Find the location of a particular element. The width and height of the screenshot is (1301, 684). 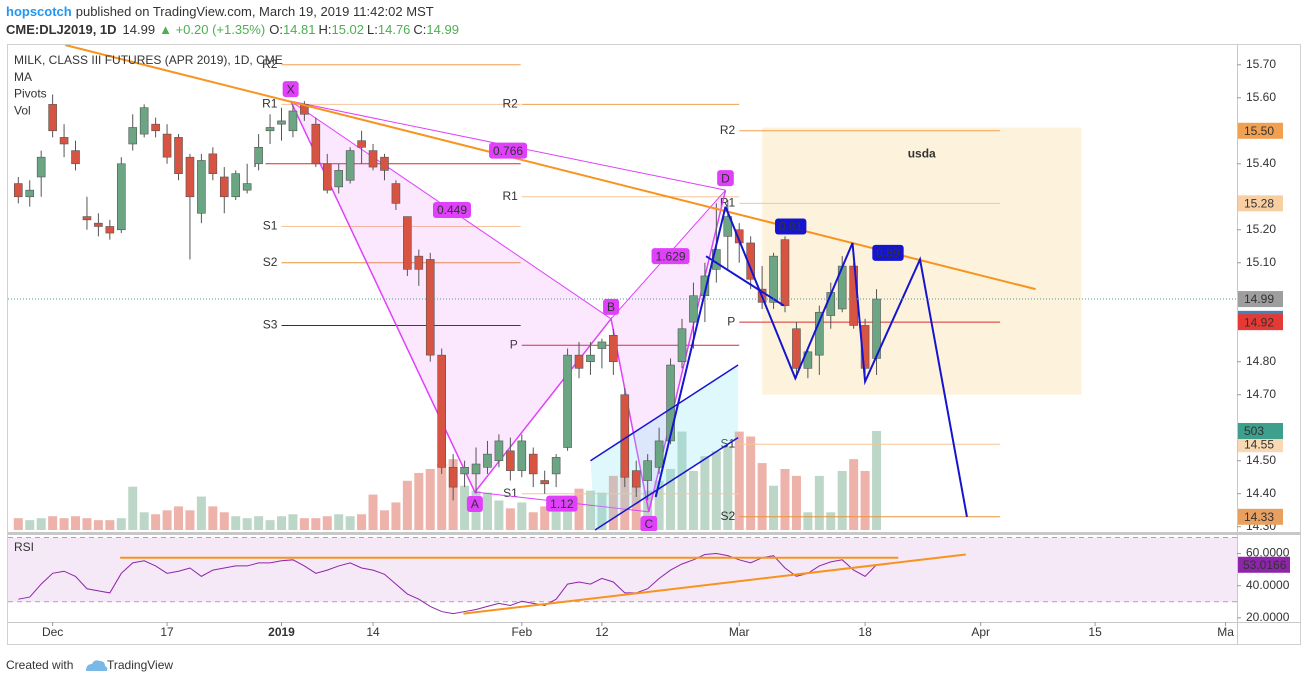

rsi-trendline is located at coordinates (714, 584).